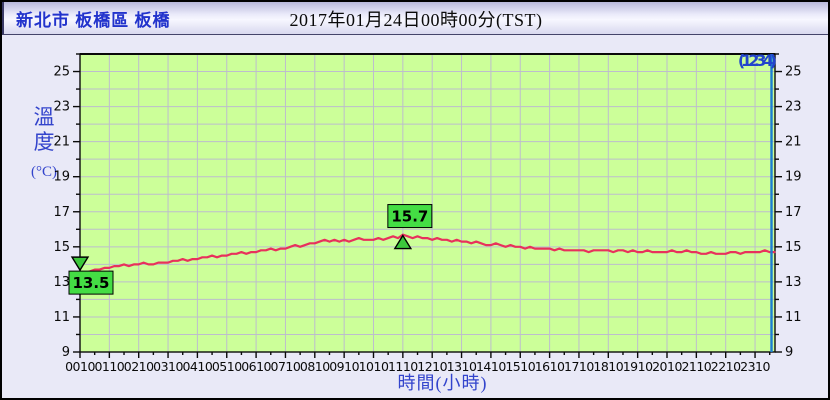 This screenshot has width=830, height=400. Describe the element at coordinates (793, 282) in the screenshot. I see `y-tick-label-right: 13` at that location.